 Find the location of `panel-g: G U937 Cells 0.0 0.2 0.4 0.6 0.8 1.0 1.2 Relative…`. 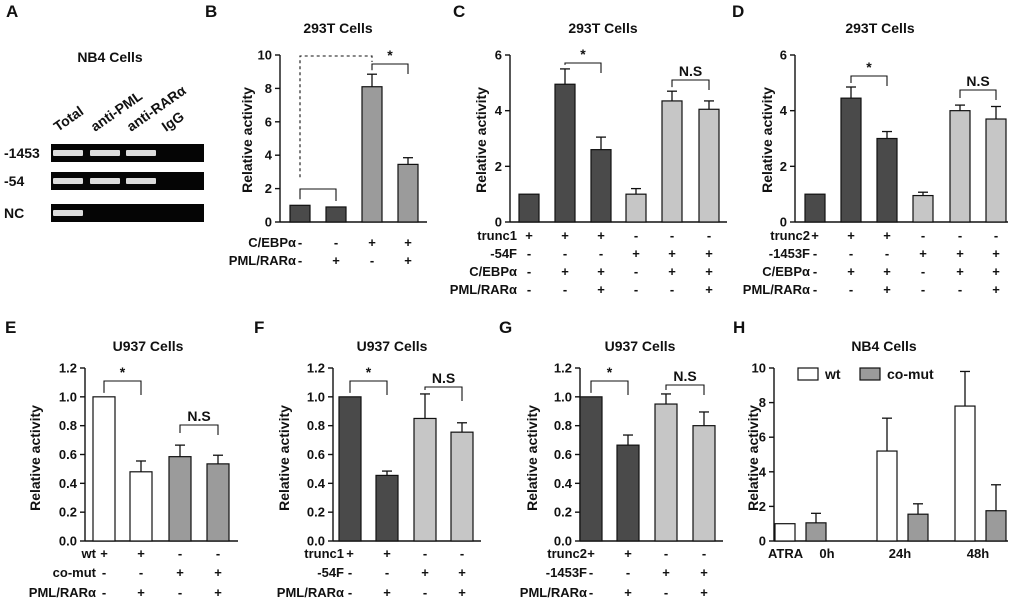

panel-g: G U937 Cells 0.0 0.2 0.4 0.6 0.8 1.0 1.2 Relative… is located at coordinates (611, 459).